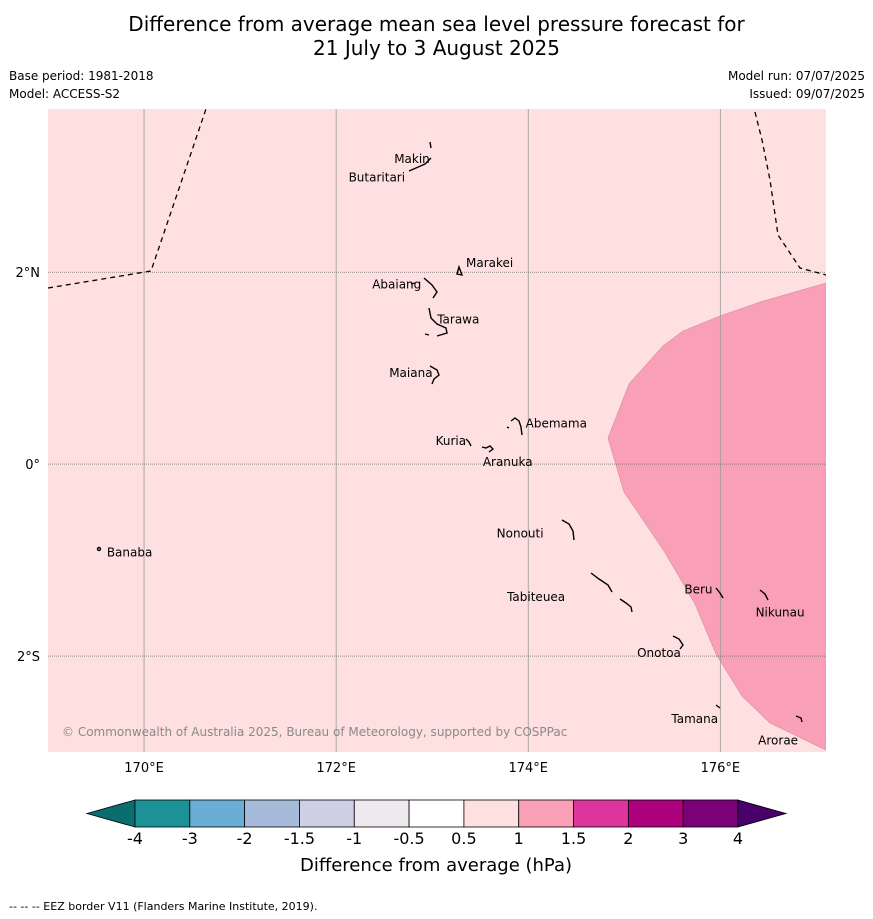 The height and width of the screenshot is (919, 873). I want to click on island-beru-outline, so click(719, 593).